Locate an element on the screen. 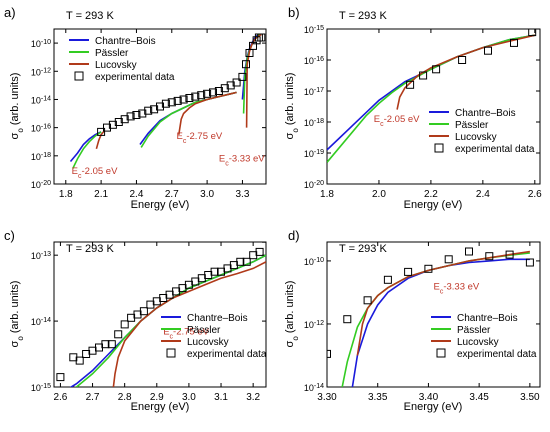  y-tick-label: 10-10 is located at coordinates (314, 261).